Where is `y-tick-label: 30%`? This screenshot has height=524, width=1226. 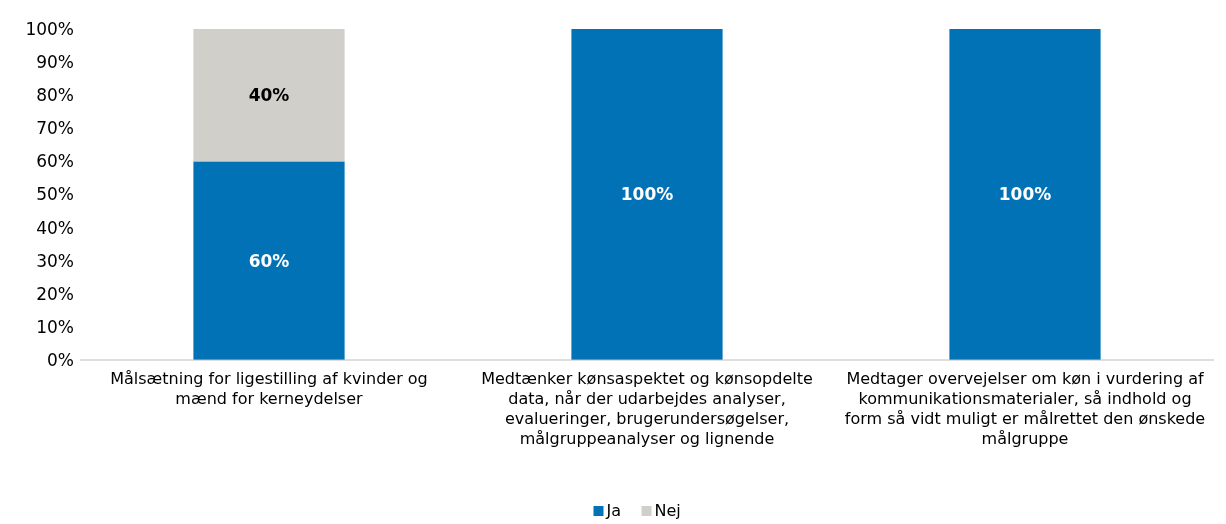
y-tick-label: 30% is located at coordinates (55, 260).